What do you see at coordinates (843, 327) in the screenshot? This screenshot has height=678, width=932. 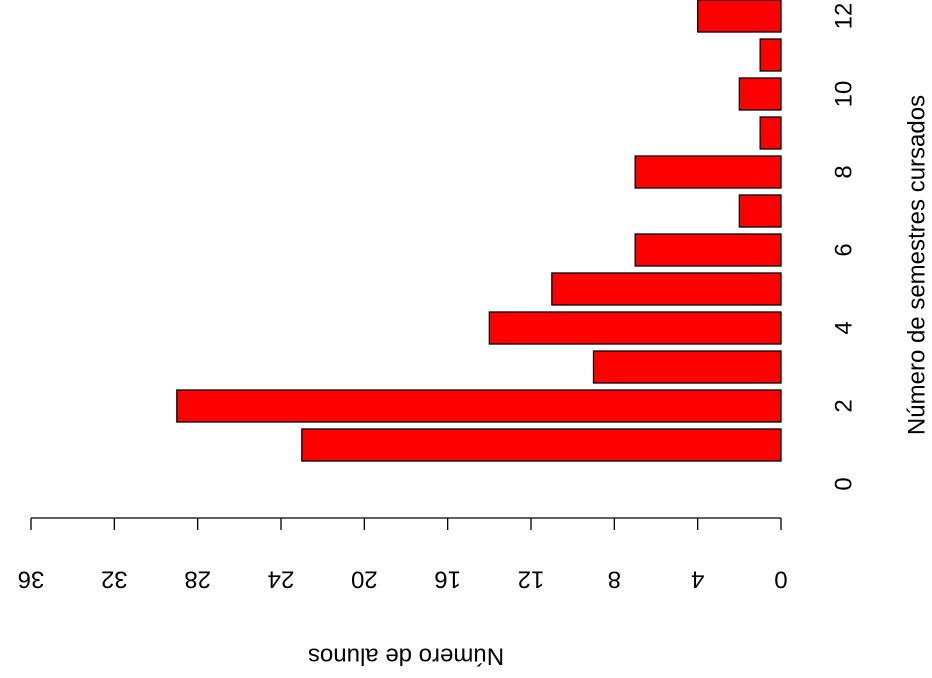 I see `y-tick-label: 4` at bounding box center [843, 327].